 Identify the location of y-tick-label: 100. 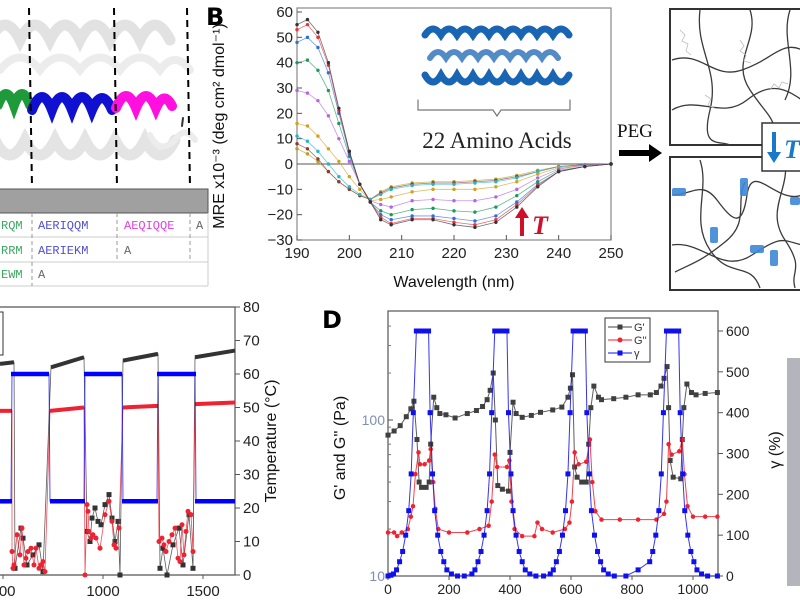
(374, 420).